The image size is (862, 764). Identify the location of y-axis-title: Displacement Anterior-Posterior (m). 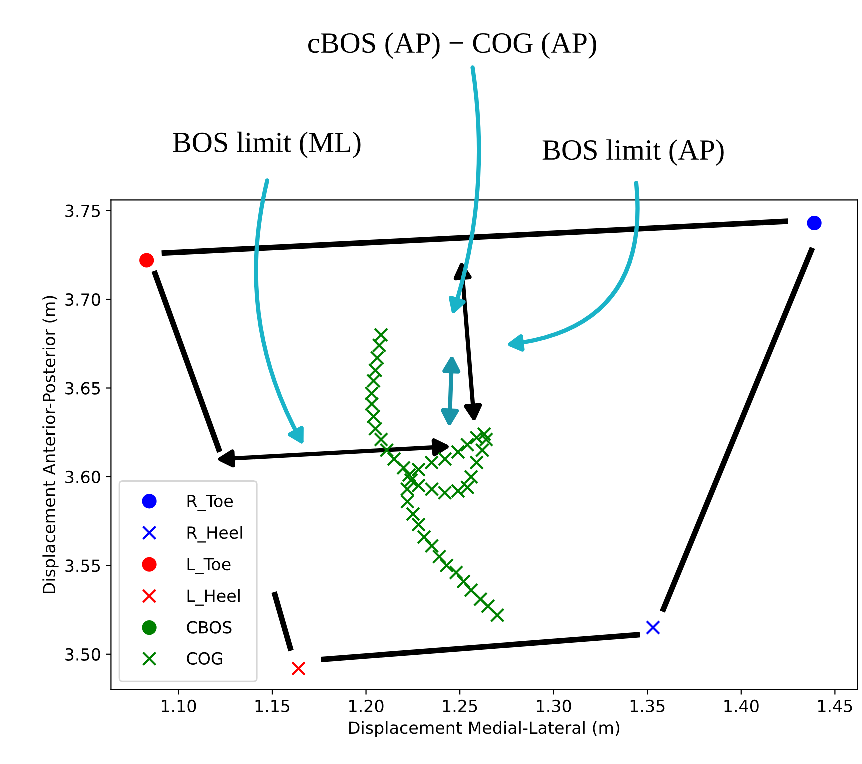
(50, 445).